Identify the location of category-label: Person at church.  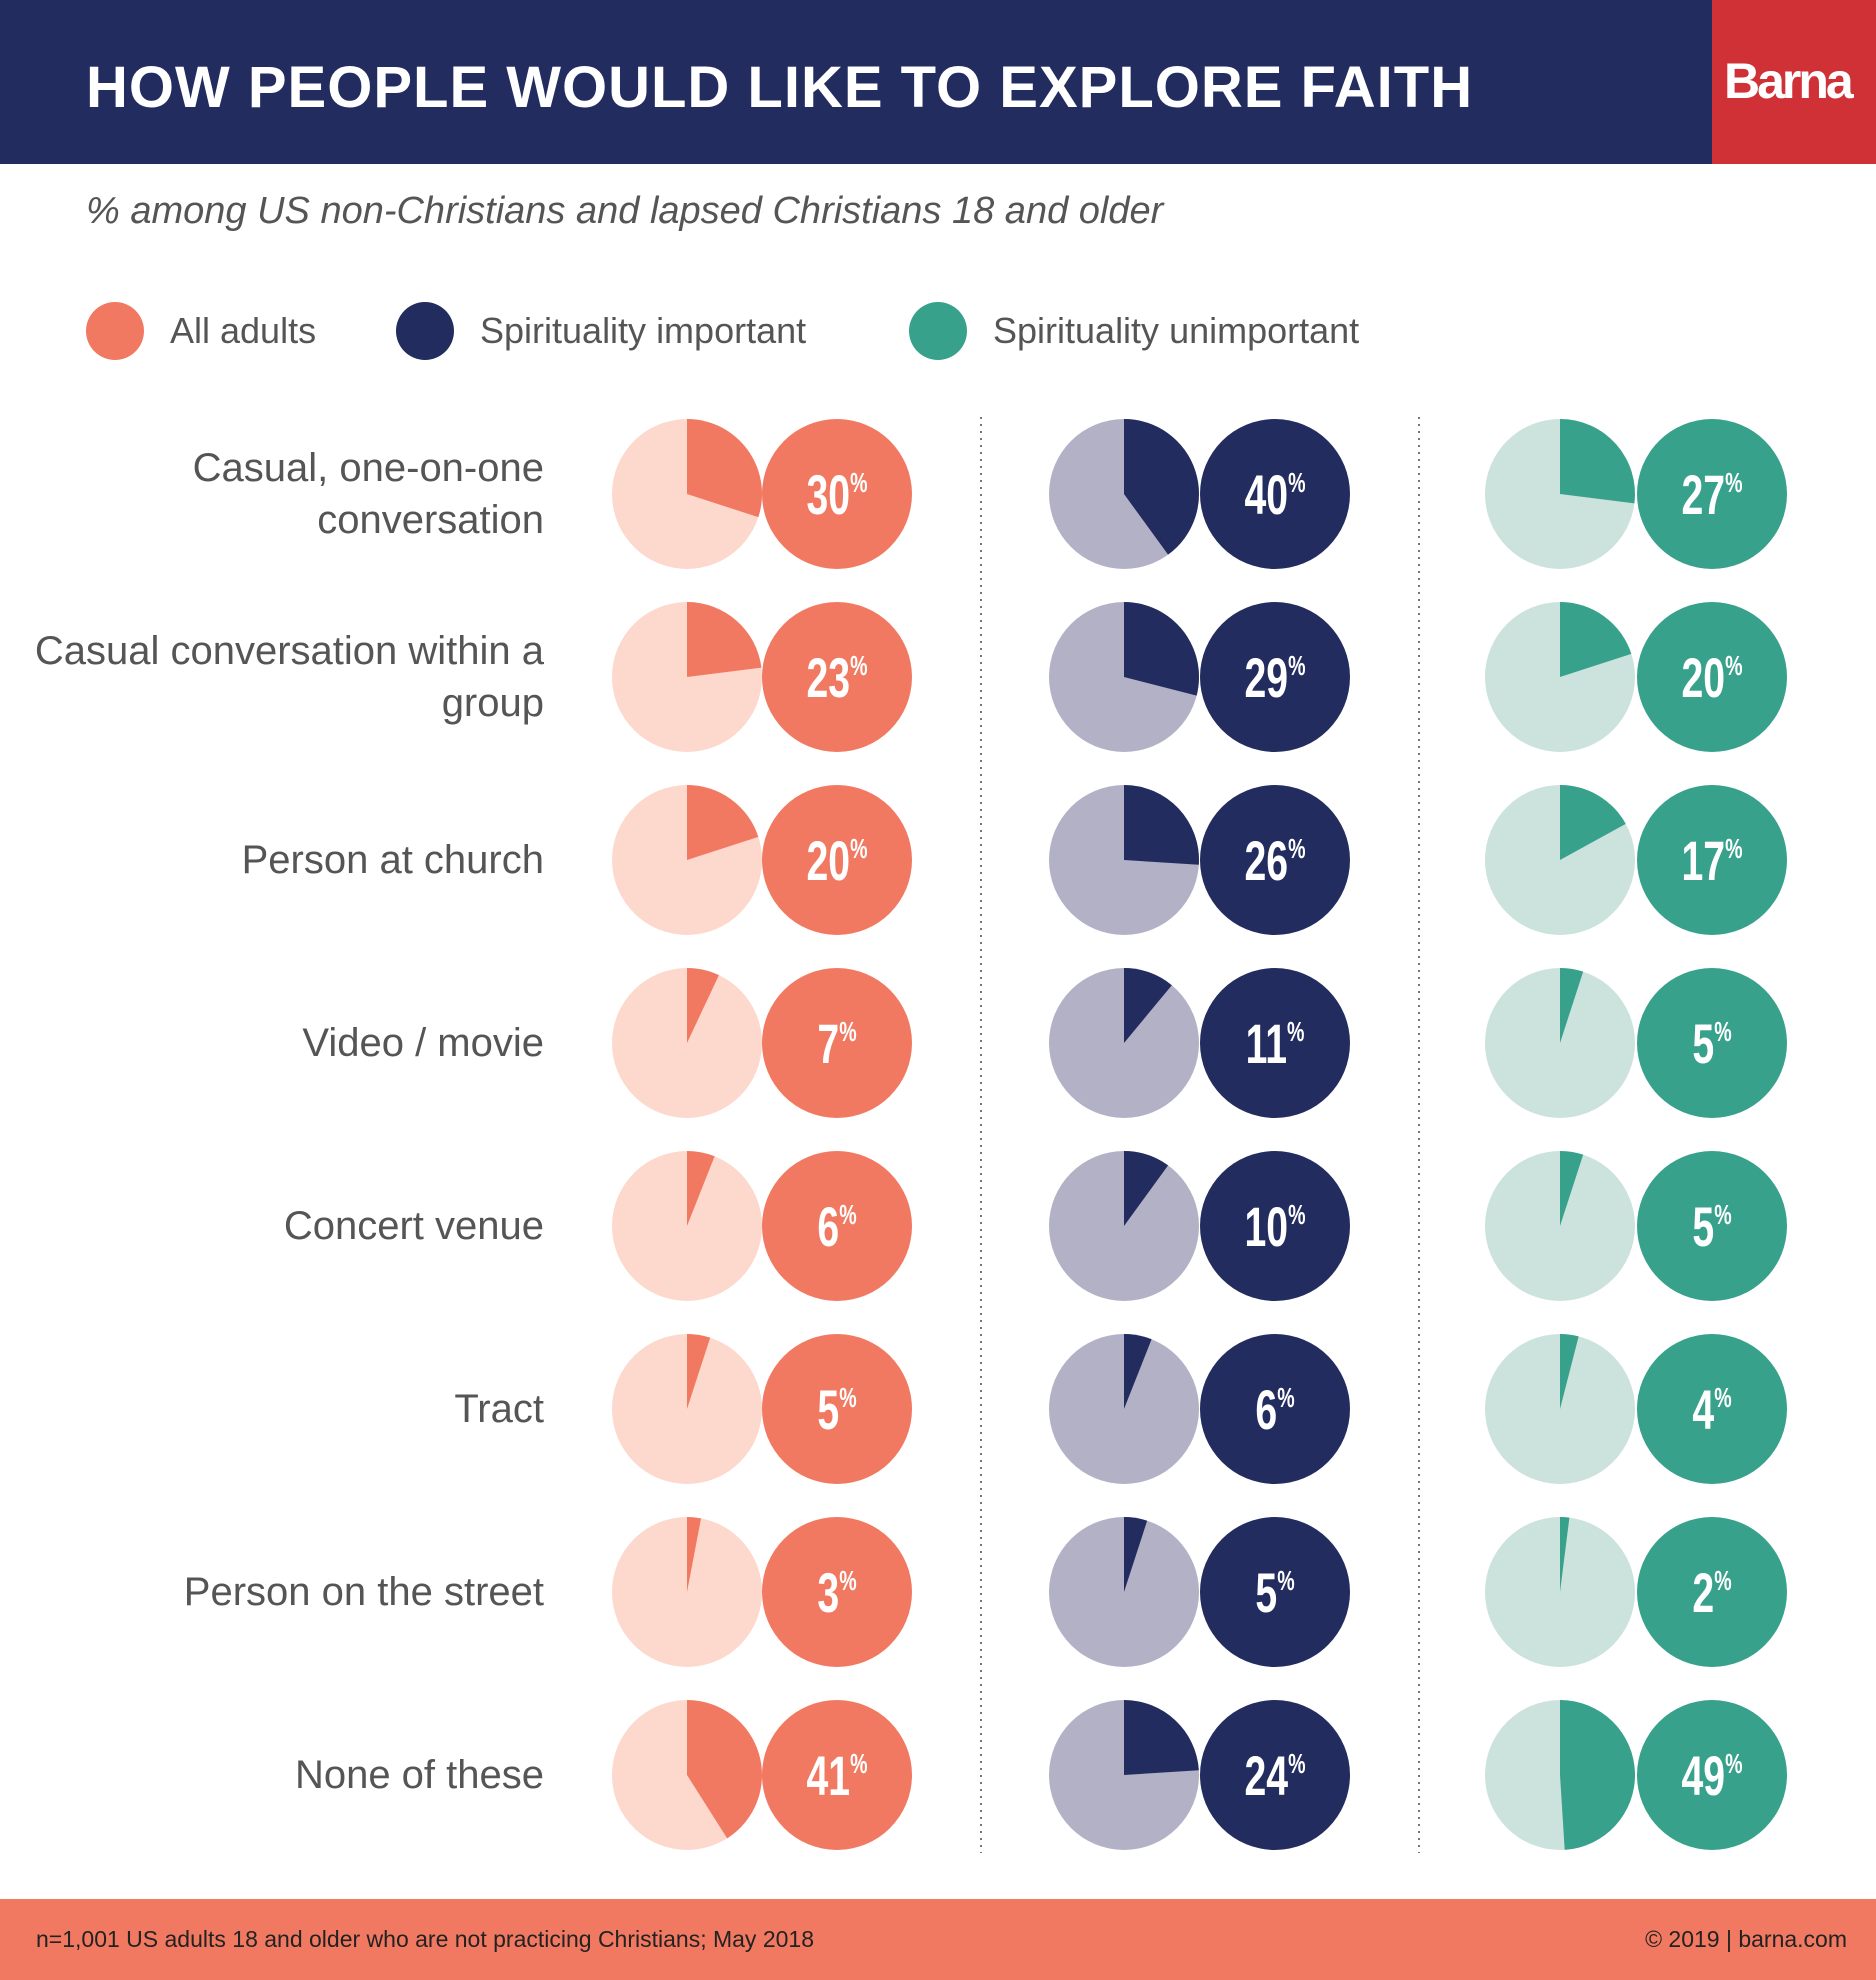
(392, 860).